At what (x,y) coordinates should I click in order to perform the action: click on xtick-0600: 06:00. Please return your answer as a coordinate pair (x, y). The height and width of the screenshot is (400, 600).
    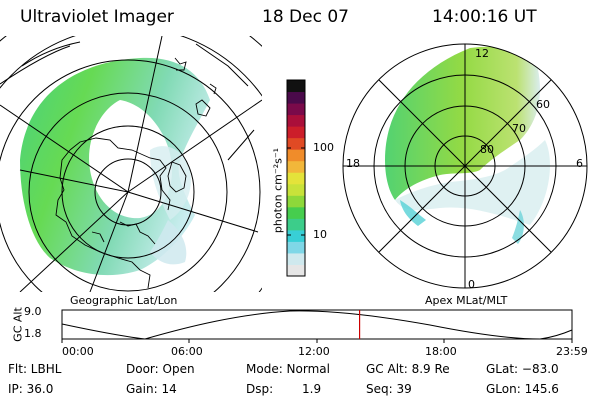
    Looking at the image, I should click on (187, 351).